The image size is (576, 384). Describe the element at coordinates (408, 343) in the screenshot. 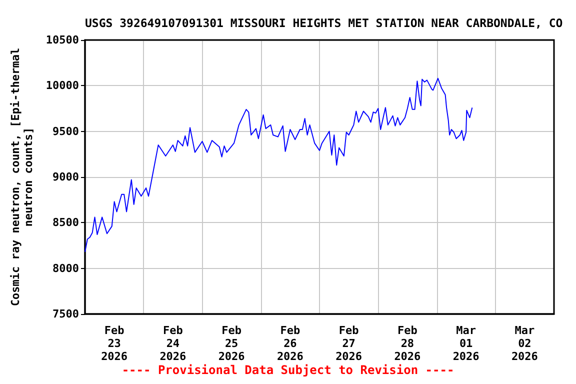

I see `x-tick-label: Feb 28 2026` at that location.